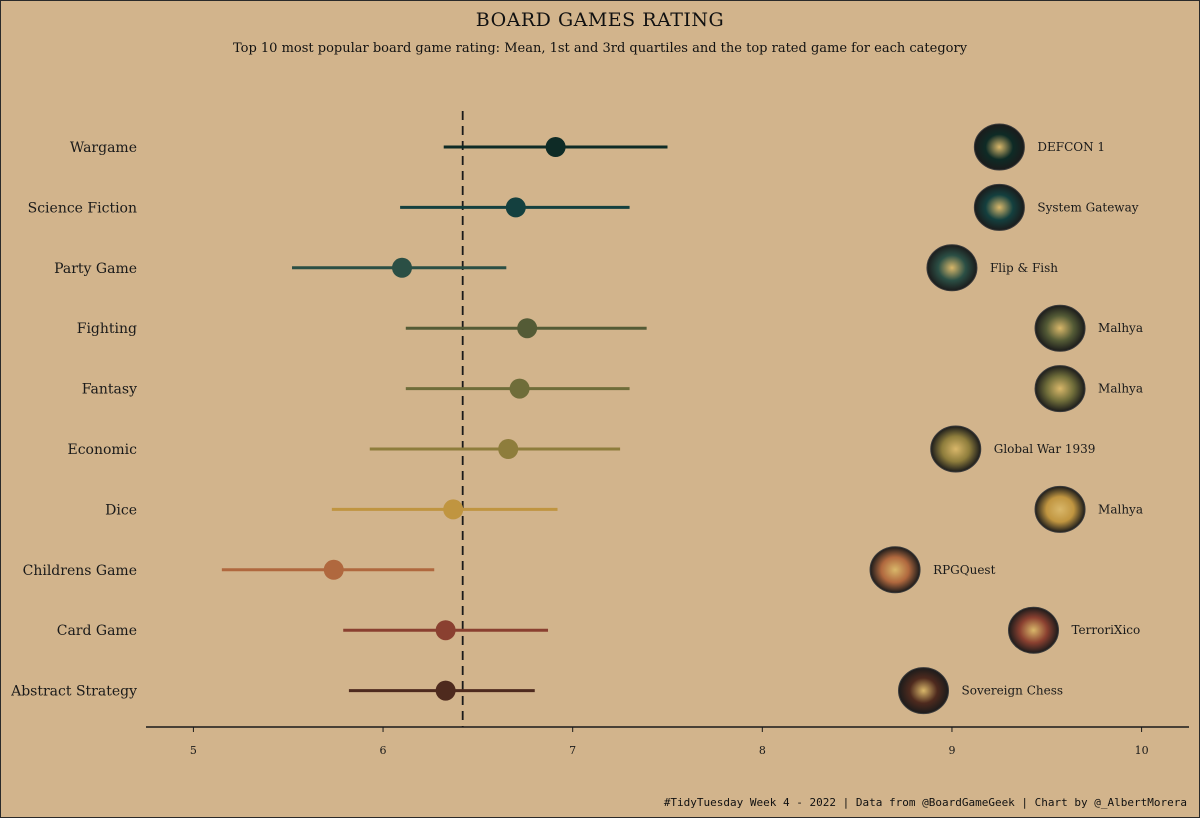  I want to click on chart-title: BOARD GAMES RATING, so click(600, 20).